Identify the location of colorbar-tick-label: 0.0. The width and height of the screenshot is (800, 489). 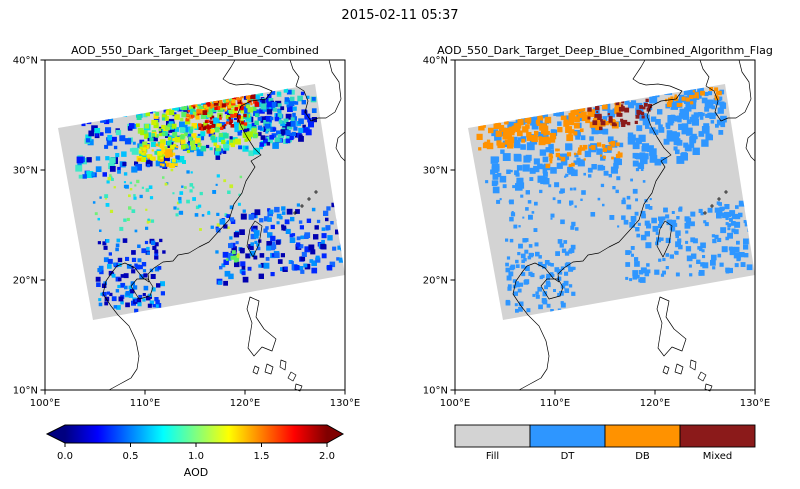
(65, 456).